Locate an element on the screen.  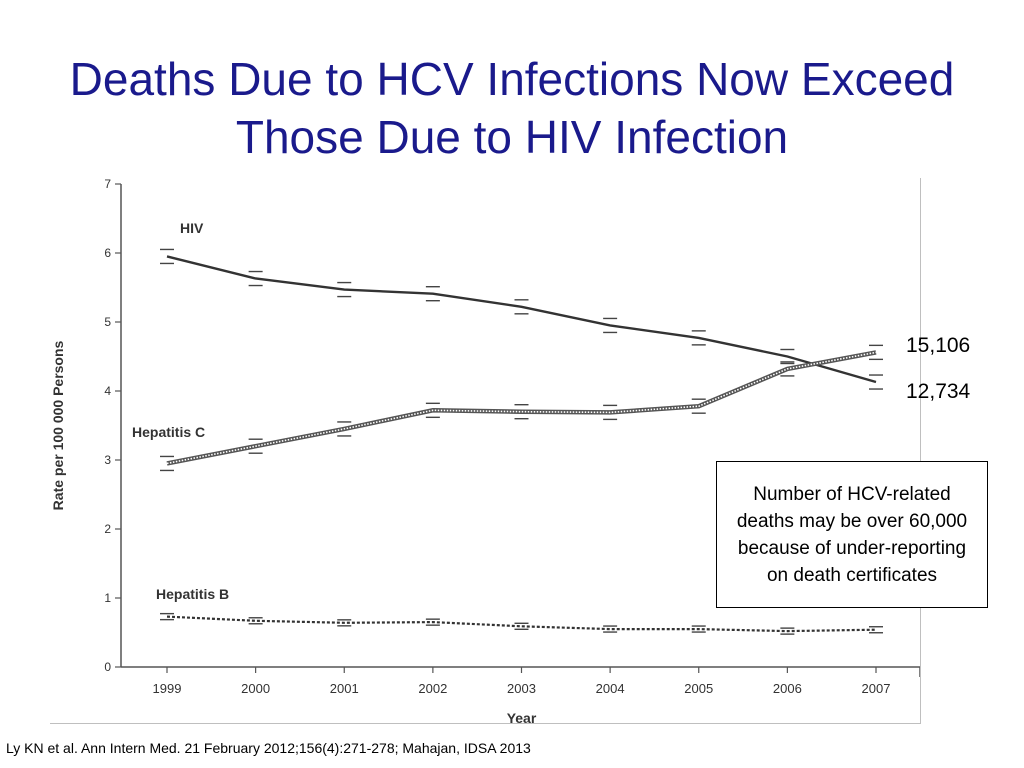
hiv-series-label: HIV is located at coordinates (192, 228).